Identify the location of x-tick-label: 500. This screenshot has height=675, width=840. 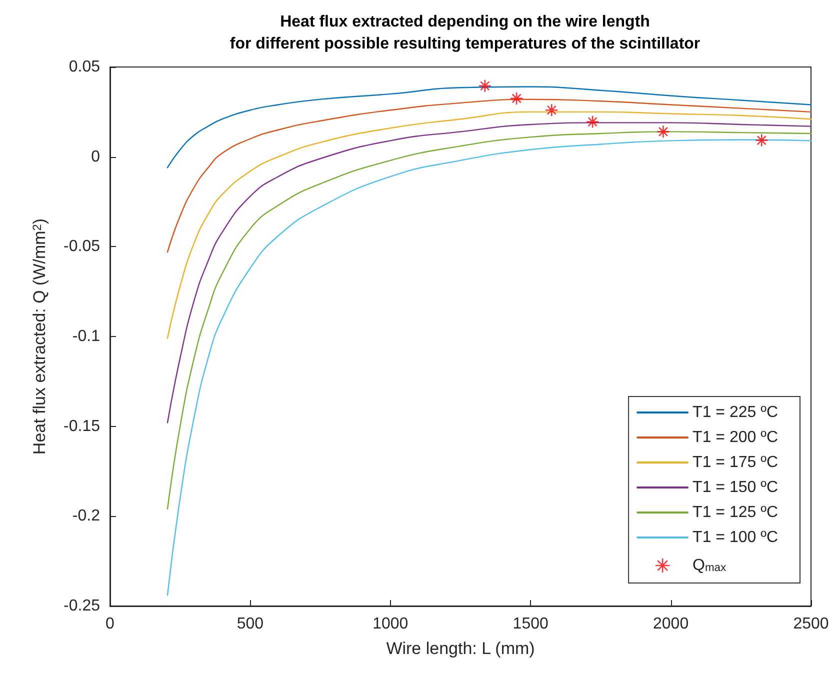
(250, 624).